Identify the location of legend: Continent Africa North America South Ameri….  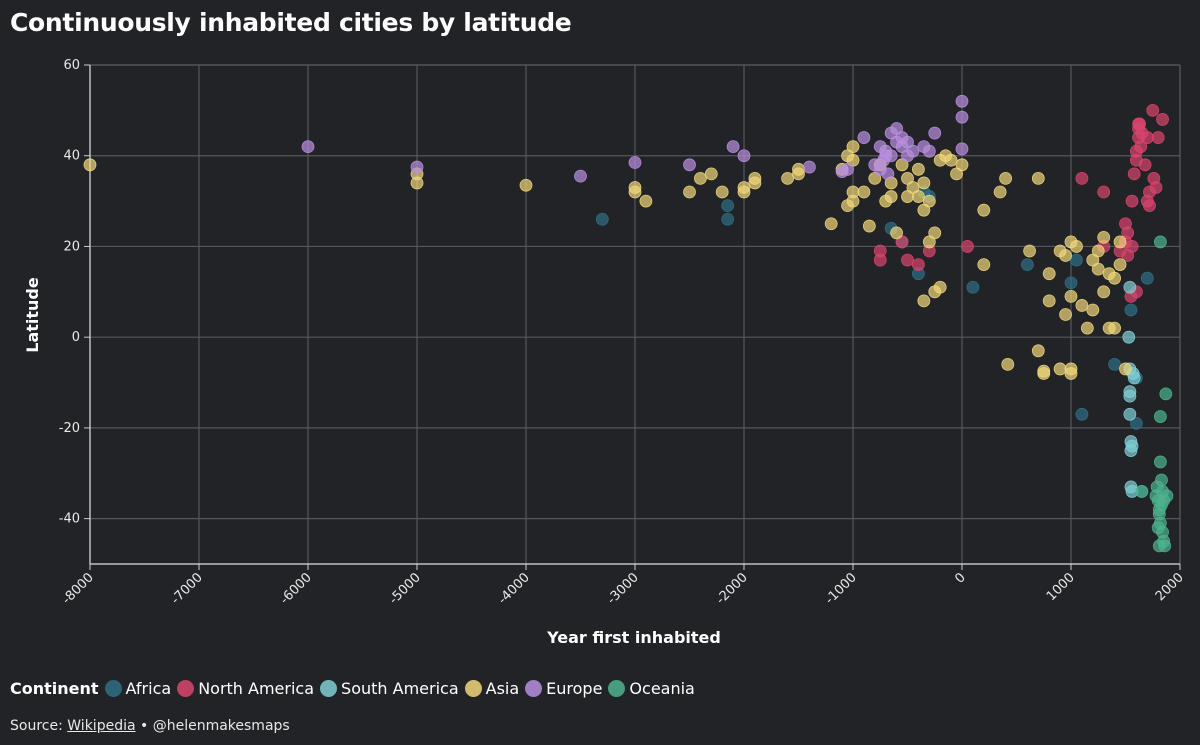
(355, 688).